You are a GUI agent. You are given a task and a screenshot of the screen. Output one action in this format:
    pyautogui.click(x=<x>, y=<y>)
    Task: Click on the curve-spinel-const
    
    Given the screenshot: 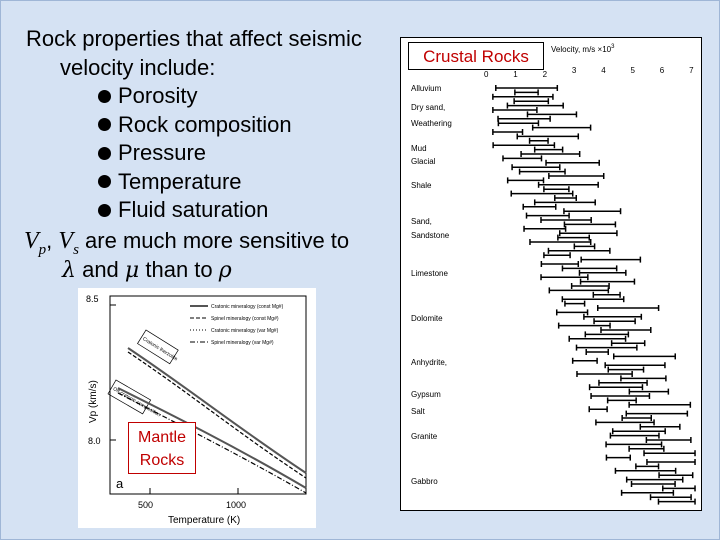 What is the action you would take?
    pyautogui.click(x=217, y=415)
    